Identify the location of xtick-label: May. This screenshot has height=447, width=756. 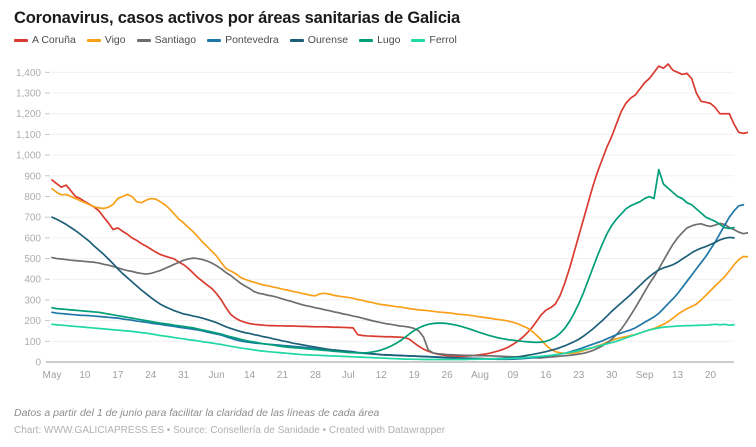
(52, 375).